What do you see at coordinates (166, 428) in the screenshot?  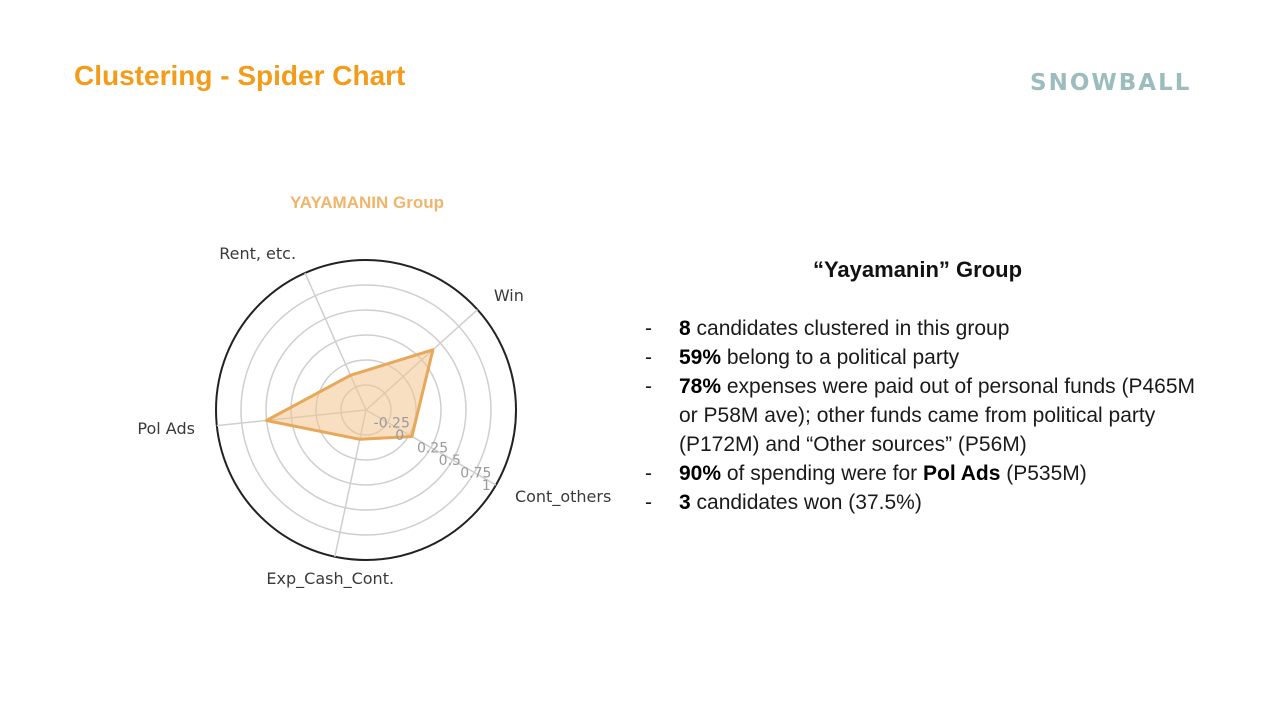 I see `radar-axis-label: Pol Ads` at bounding box center [166, 428].